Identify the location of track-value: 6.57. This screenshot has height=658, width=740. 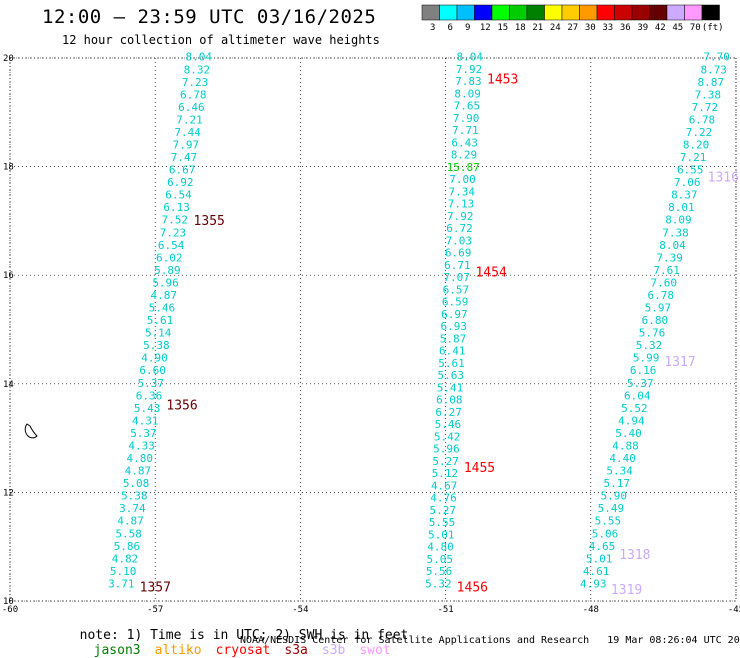
(456, 289).